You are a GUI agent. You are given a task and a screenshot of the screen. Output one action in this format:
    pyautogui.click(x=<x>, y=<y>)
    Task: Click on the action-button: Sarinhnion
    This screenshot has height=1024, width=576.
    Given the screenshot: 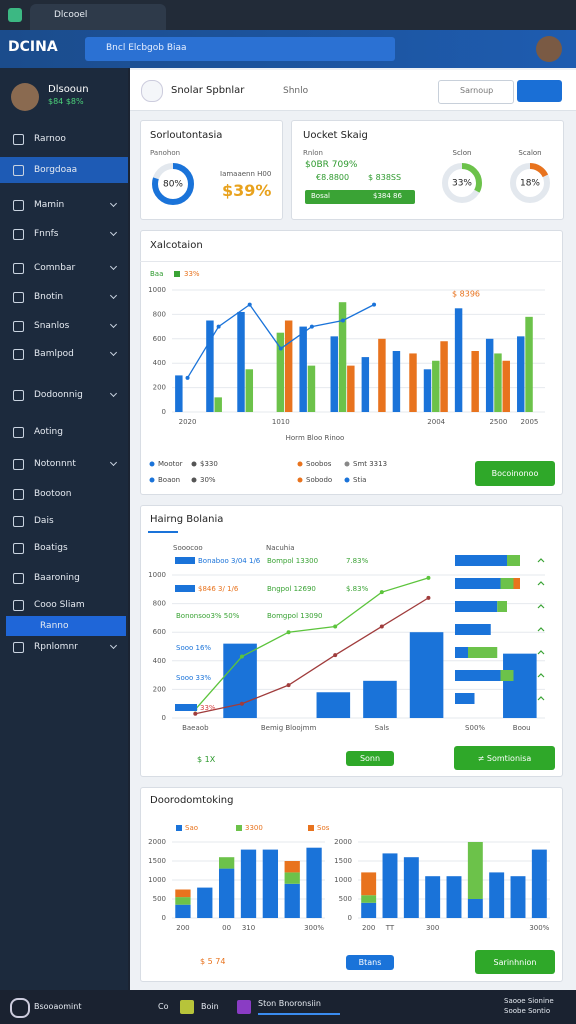 What is the action you would take?
    pyautogui.click(x=515, y=962)
    